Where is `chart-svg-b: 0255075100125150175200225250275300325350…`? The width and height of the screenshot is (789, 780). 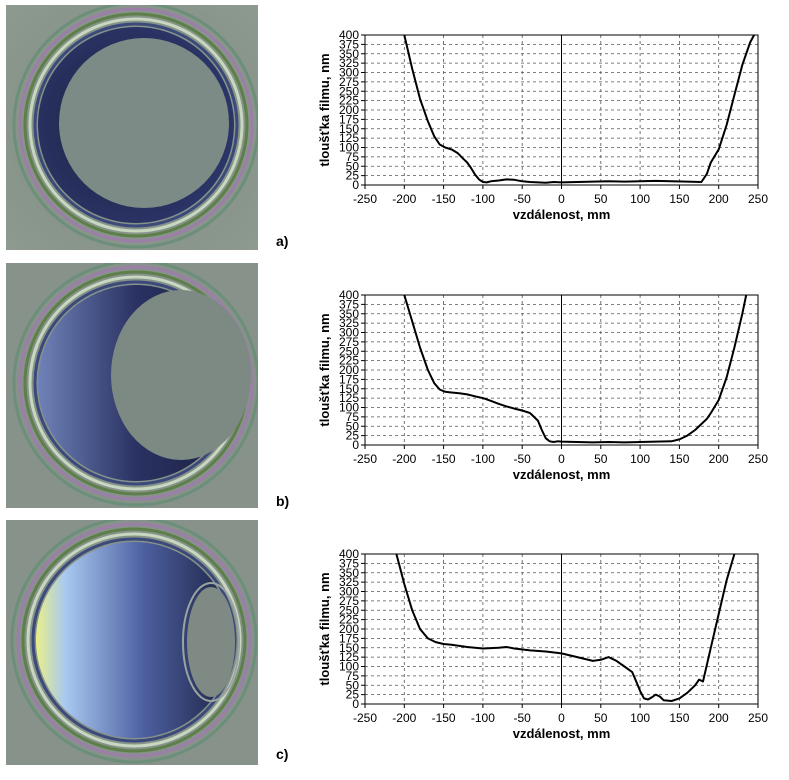 chart-svg-b: 0255075100125150175200225250275300325350… is located at coordinates (542, 385).